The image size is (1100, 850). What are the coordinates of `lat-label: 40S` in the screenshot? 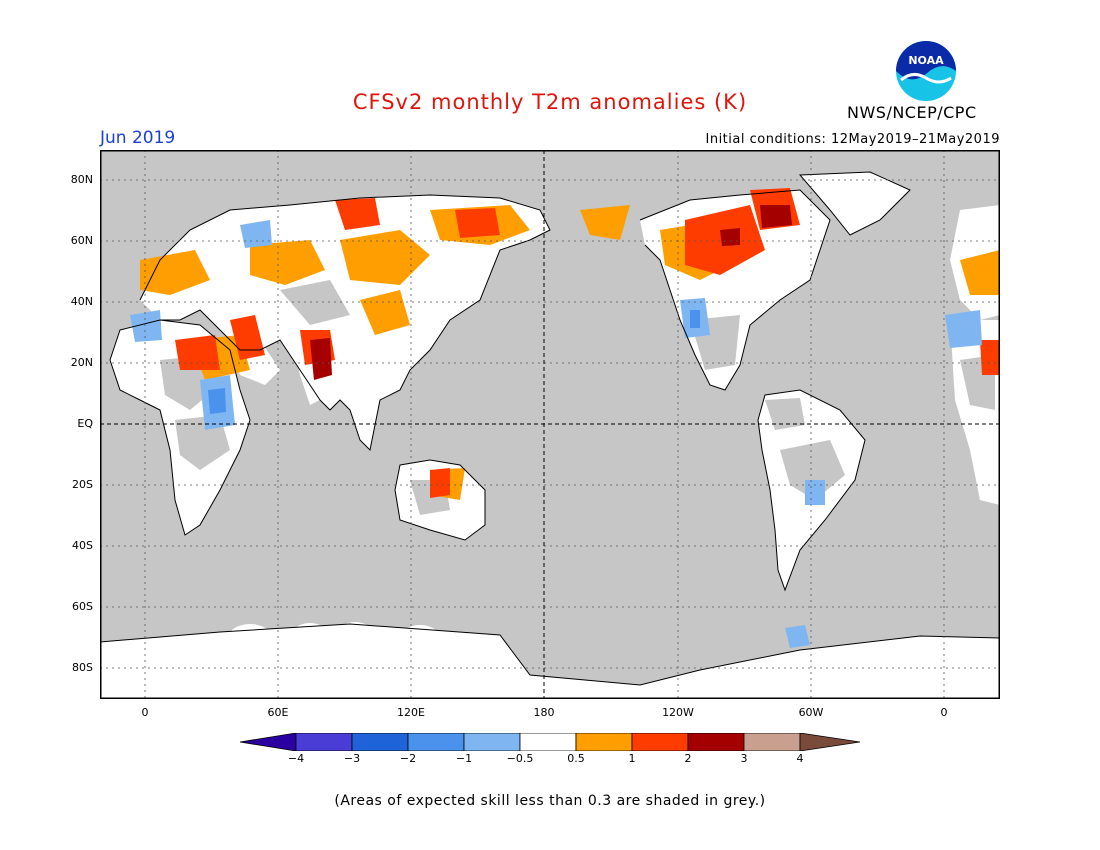 It's located at (82, 545).